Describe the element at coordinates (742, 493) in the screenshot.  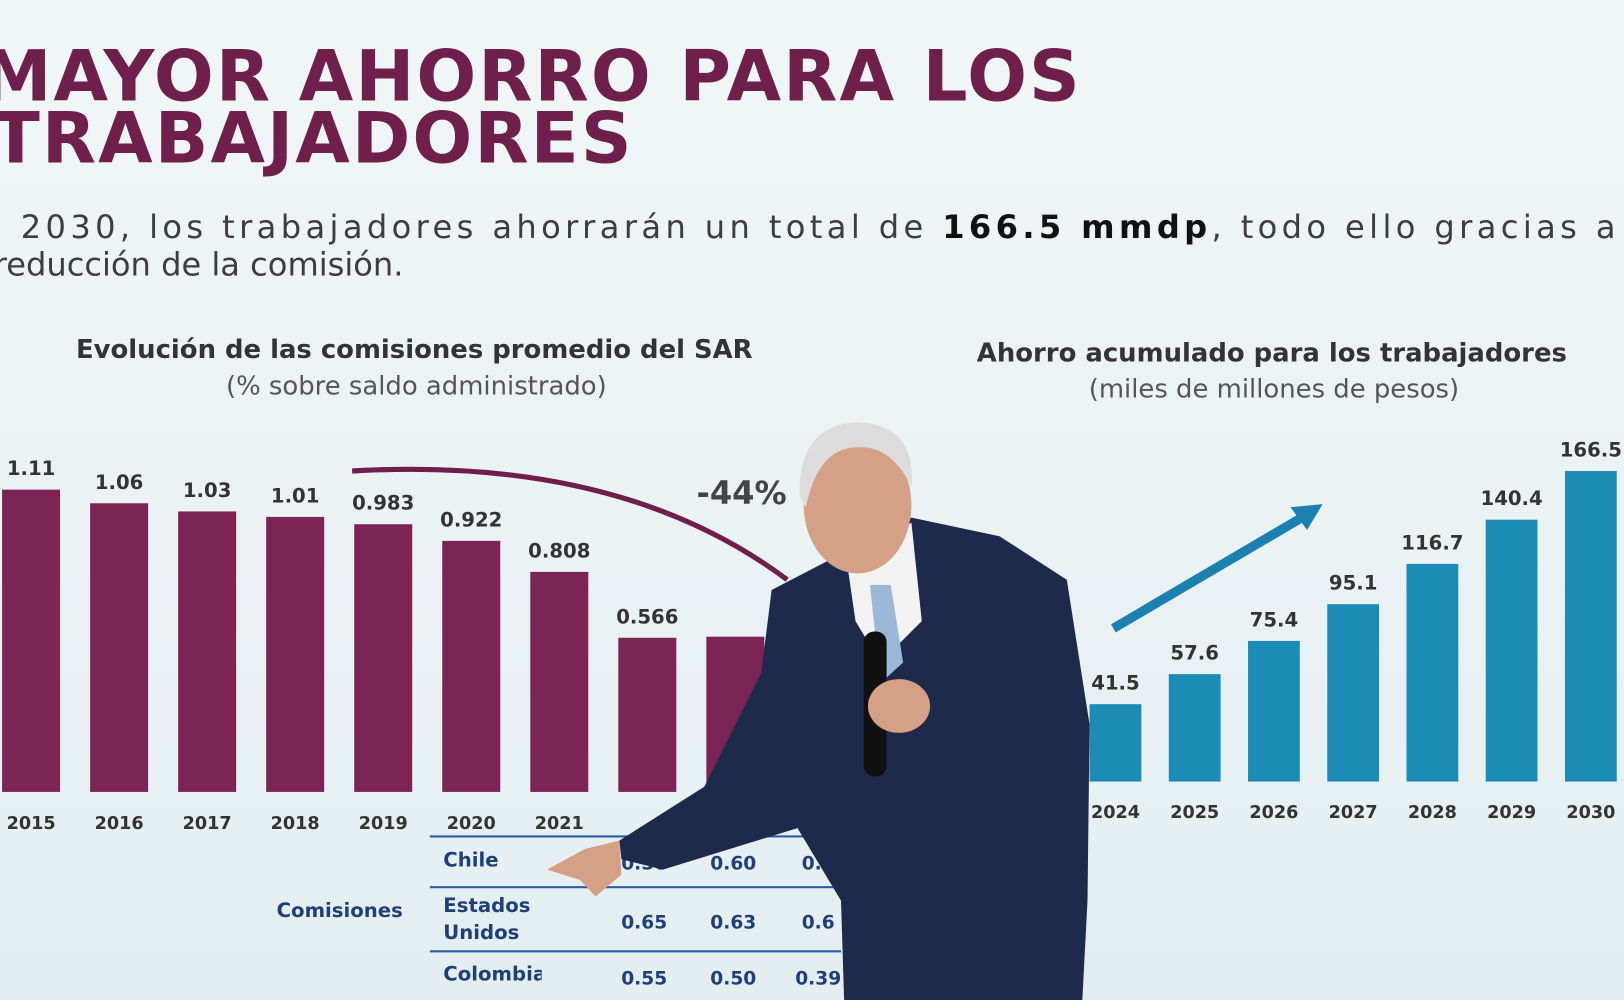
I see `annotation: -44%` at that location.